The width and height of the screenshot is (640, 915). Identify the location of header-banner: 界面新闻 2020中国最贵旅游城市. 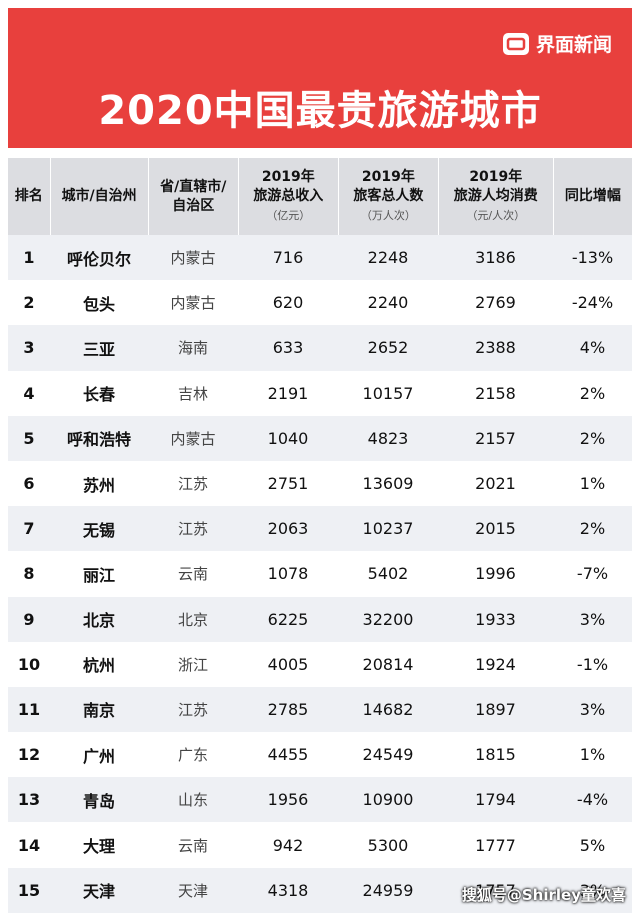
(320, 78).